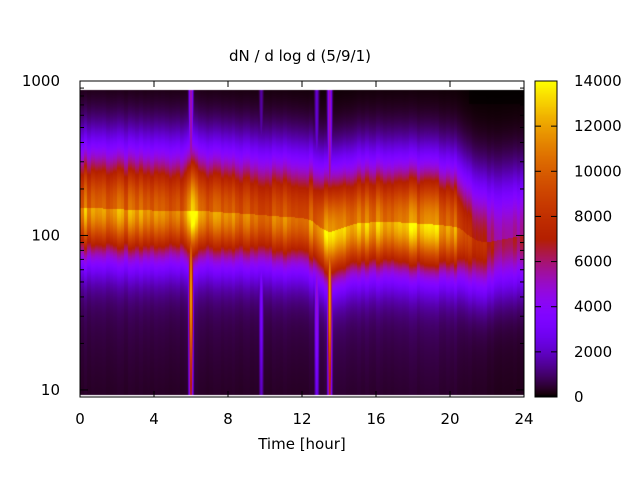  I want to click on x-axis-label: Time [hour], so click(301, 444).